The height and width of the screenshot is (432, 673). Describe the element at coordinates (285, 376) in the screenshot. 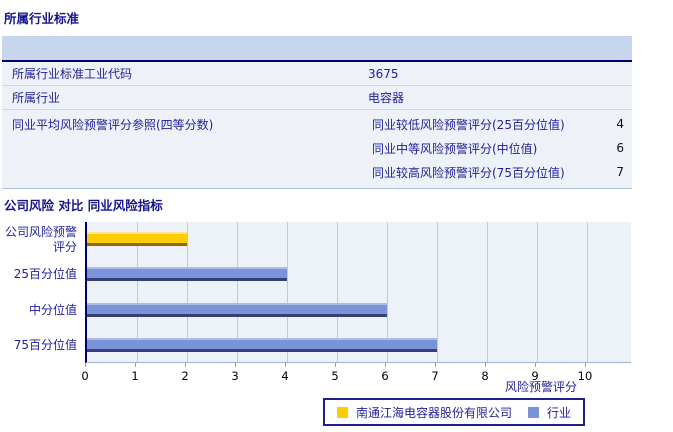

I see `tick-label: 4` at that location.